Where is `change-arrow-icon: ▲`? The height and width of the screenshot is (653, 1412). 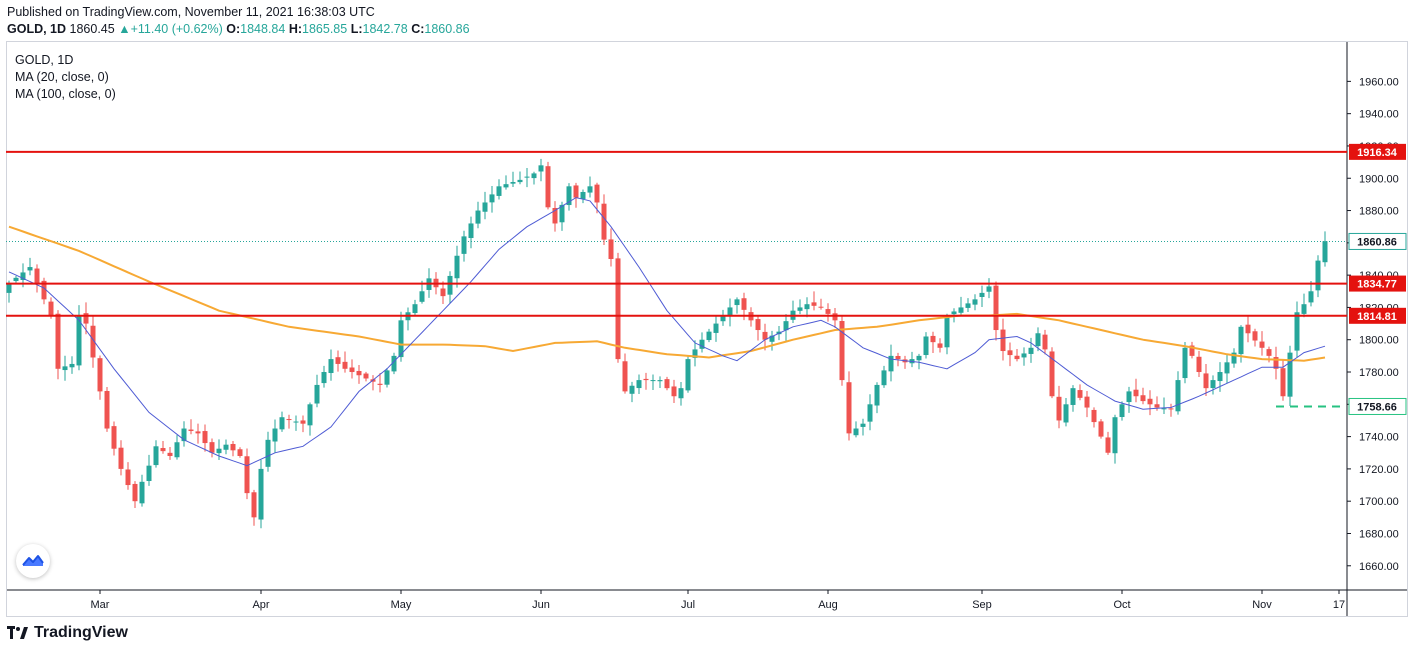
change-arrow-icon: ▲ is located at coordinates (124, 29).